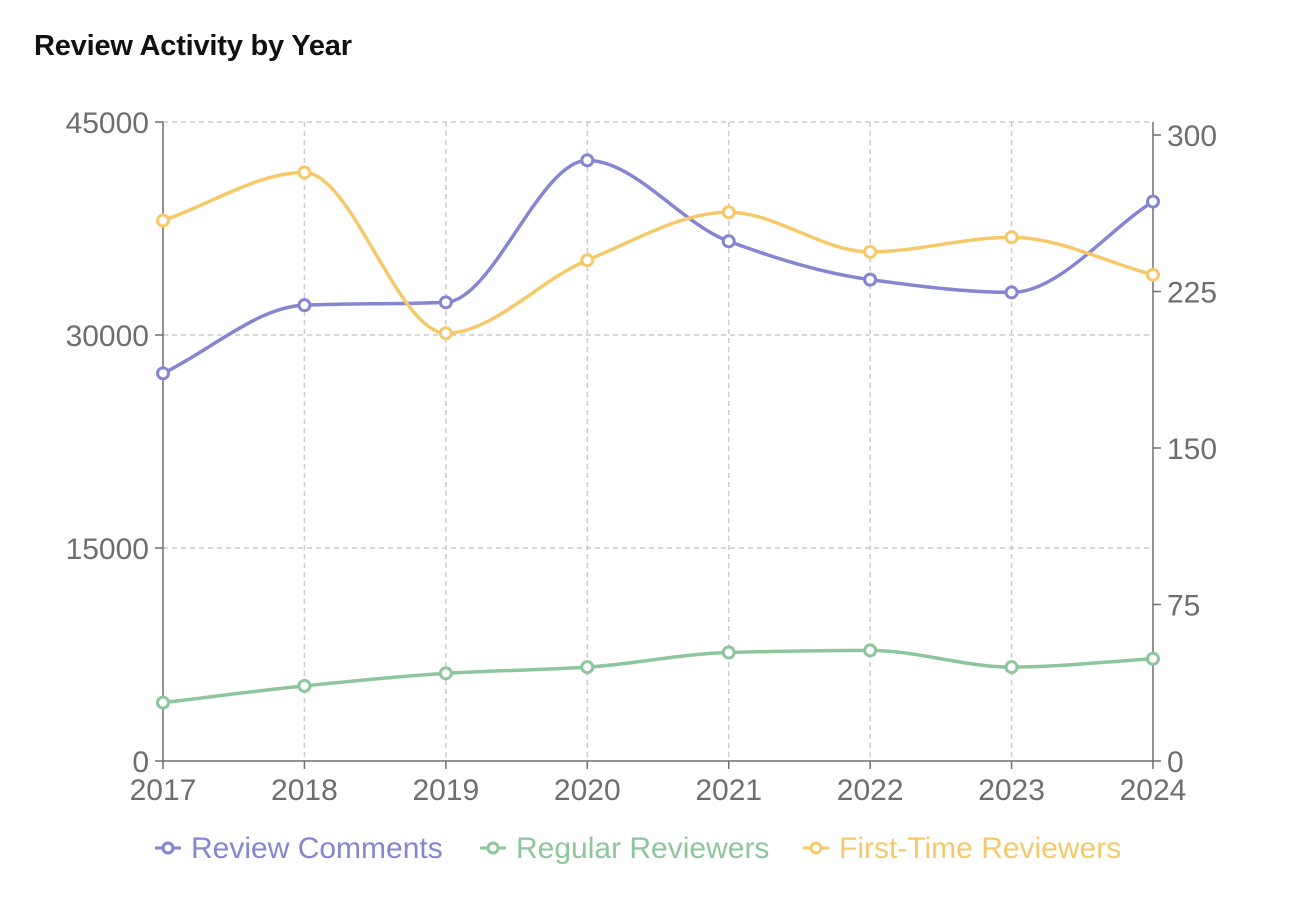  Describe the element at coordinates (1153, 790) in the screenshot. I see `x-tick-label: 2024` at that location.